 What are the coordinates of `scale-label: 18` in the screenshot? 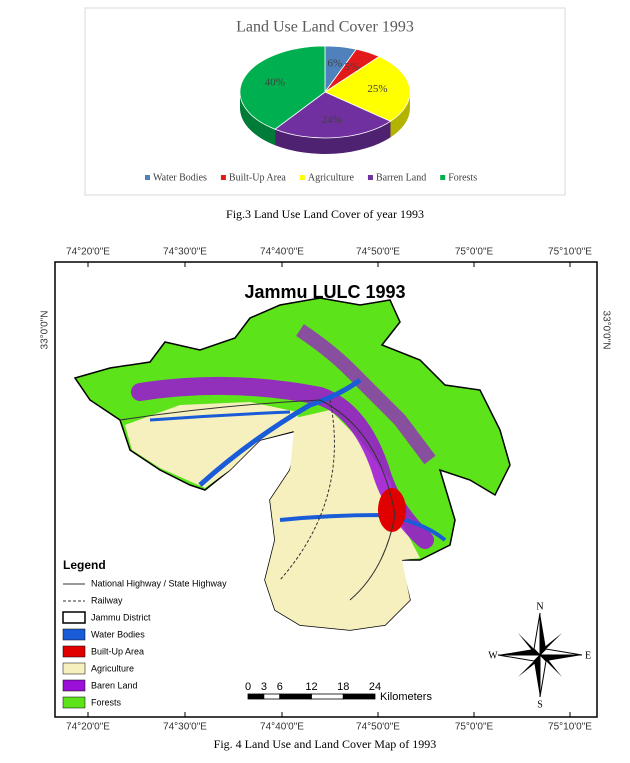 It's located at (343, 687).